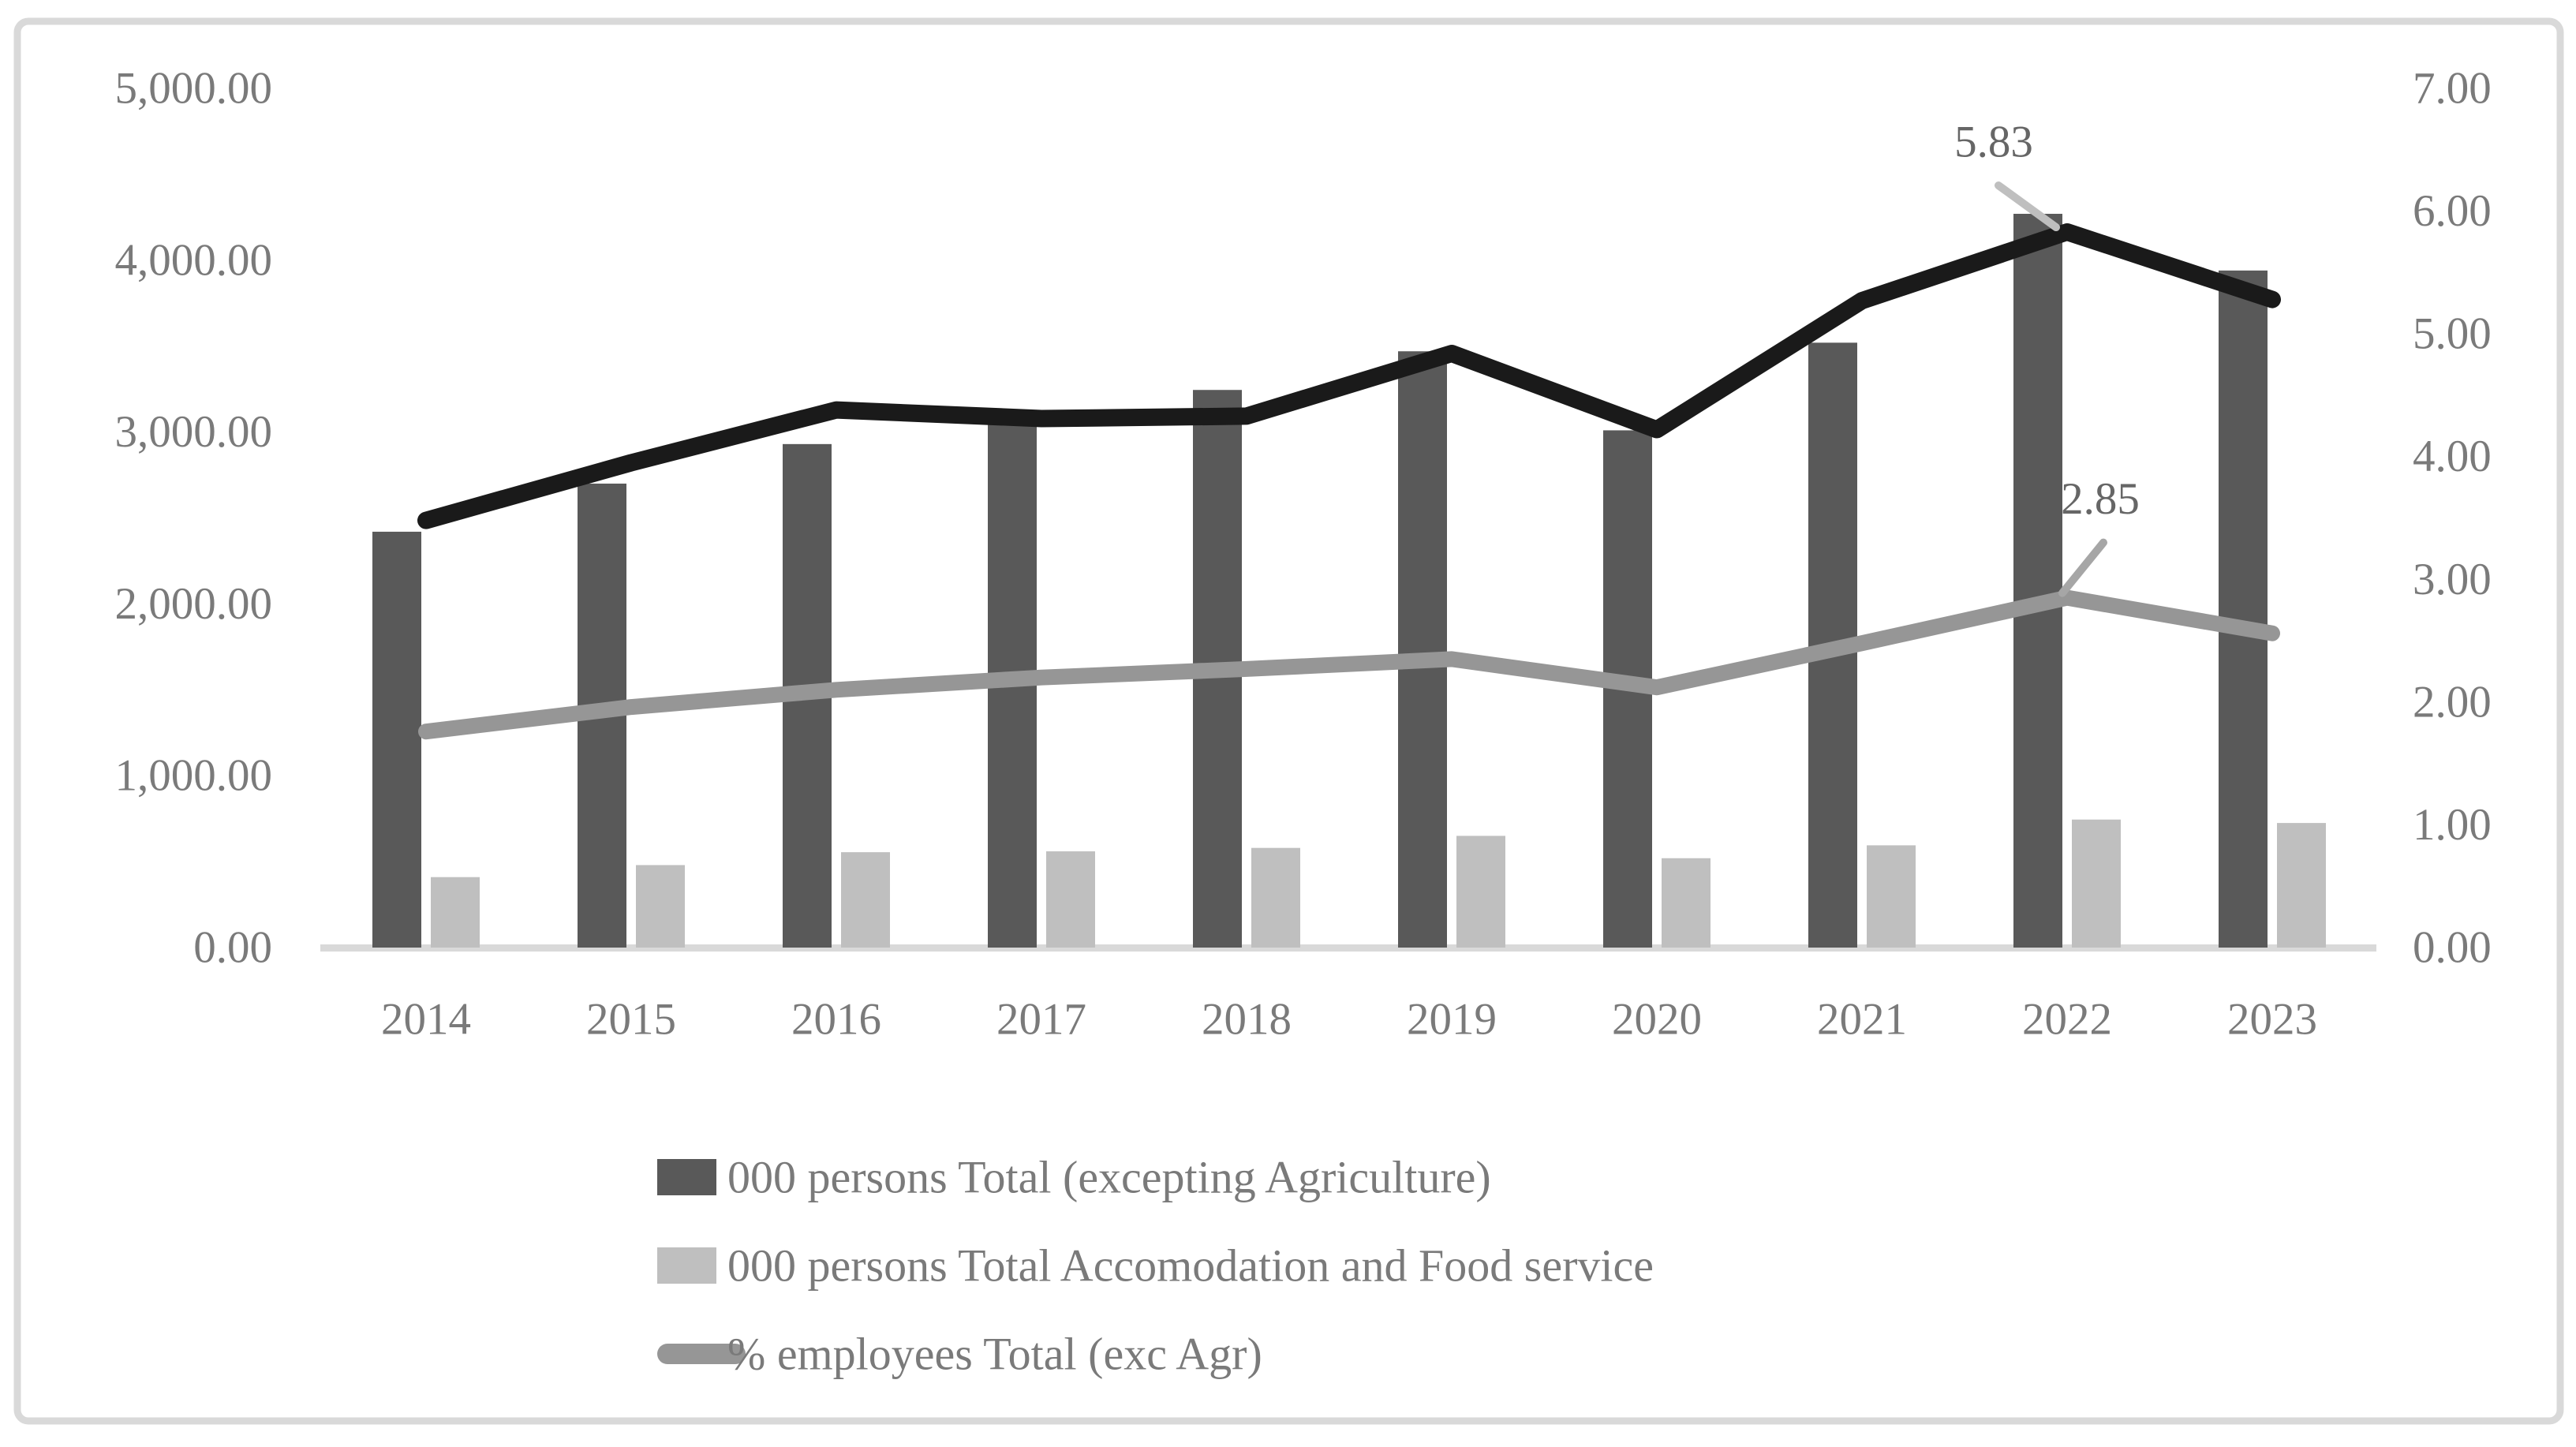 The width and height of the screenshot is (2576, 1447). I want to click on x-axis-year-label: 2022, so click(2067, 1020).